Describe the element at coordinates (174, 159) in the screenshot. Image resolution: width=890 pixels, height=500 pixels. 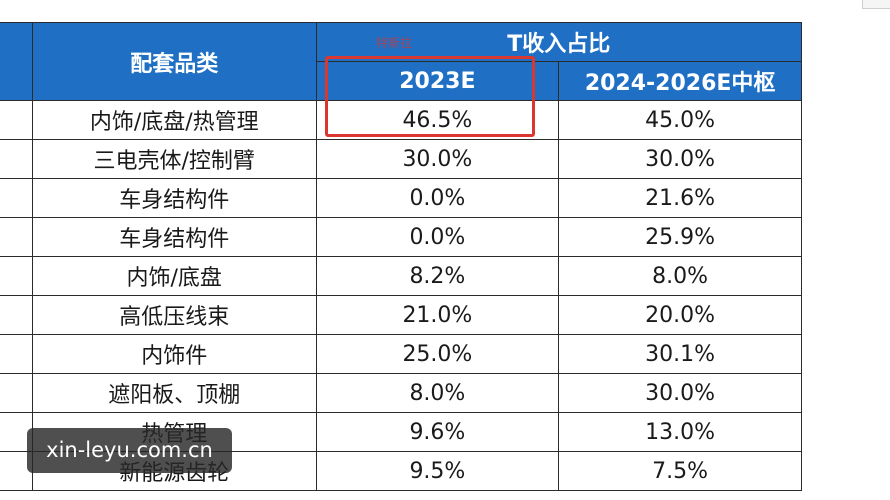
I see `category-cell: 三电壳体/控制臂` at that location.